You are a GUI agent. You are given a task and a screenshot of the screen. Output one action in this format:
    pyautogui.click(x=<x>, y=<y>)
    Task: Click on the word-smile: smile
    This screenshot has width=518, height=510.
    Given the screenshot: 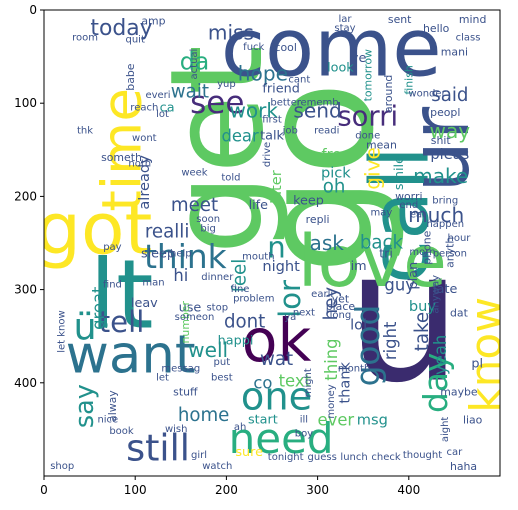 What is the action you would take?
    pyautogui.click(x=399, y=173)
    